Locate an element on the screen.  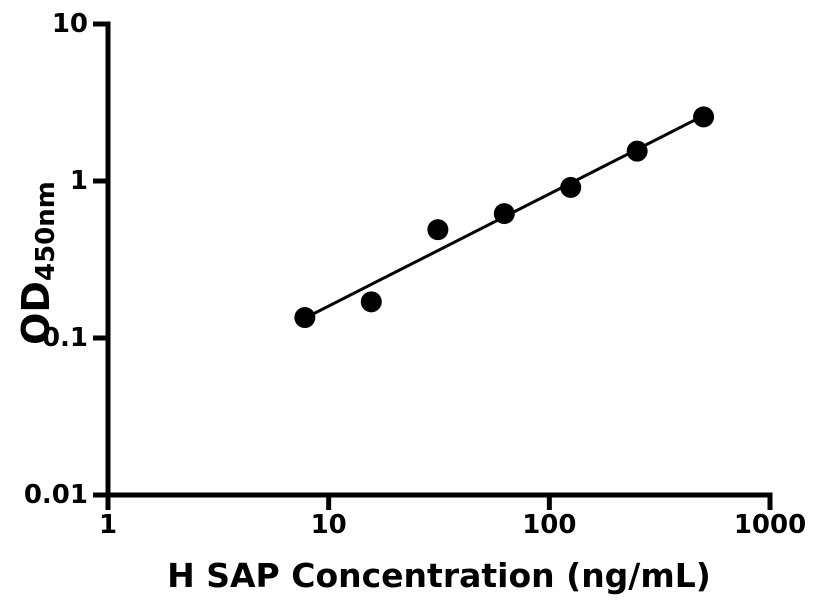
x-tick-label: 100 is located at coordinates (549, 525).